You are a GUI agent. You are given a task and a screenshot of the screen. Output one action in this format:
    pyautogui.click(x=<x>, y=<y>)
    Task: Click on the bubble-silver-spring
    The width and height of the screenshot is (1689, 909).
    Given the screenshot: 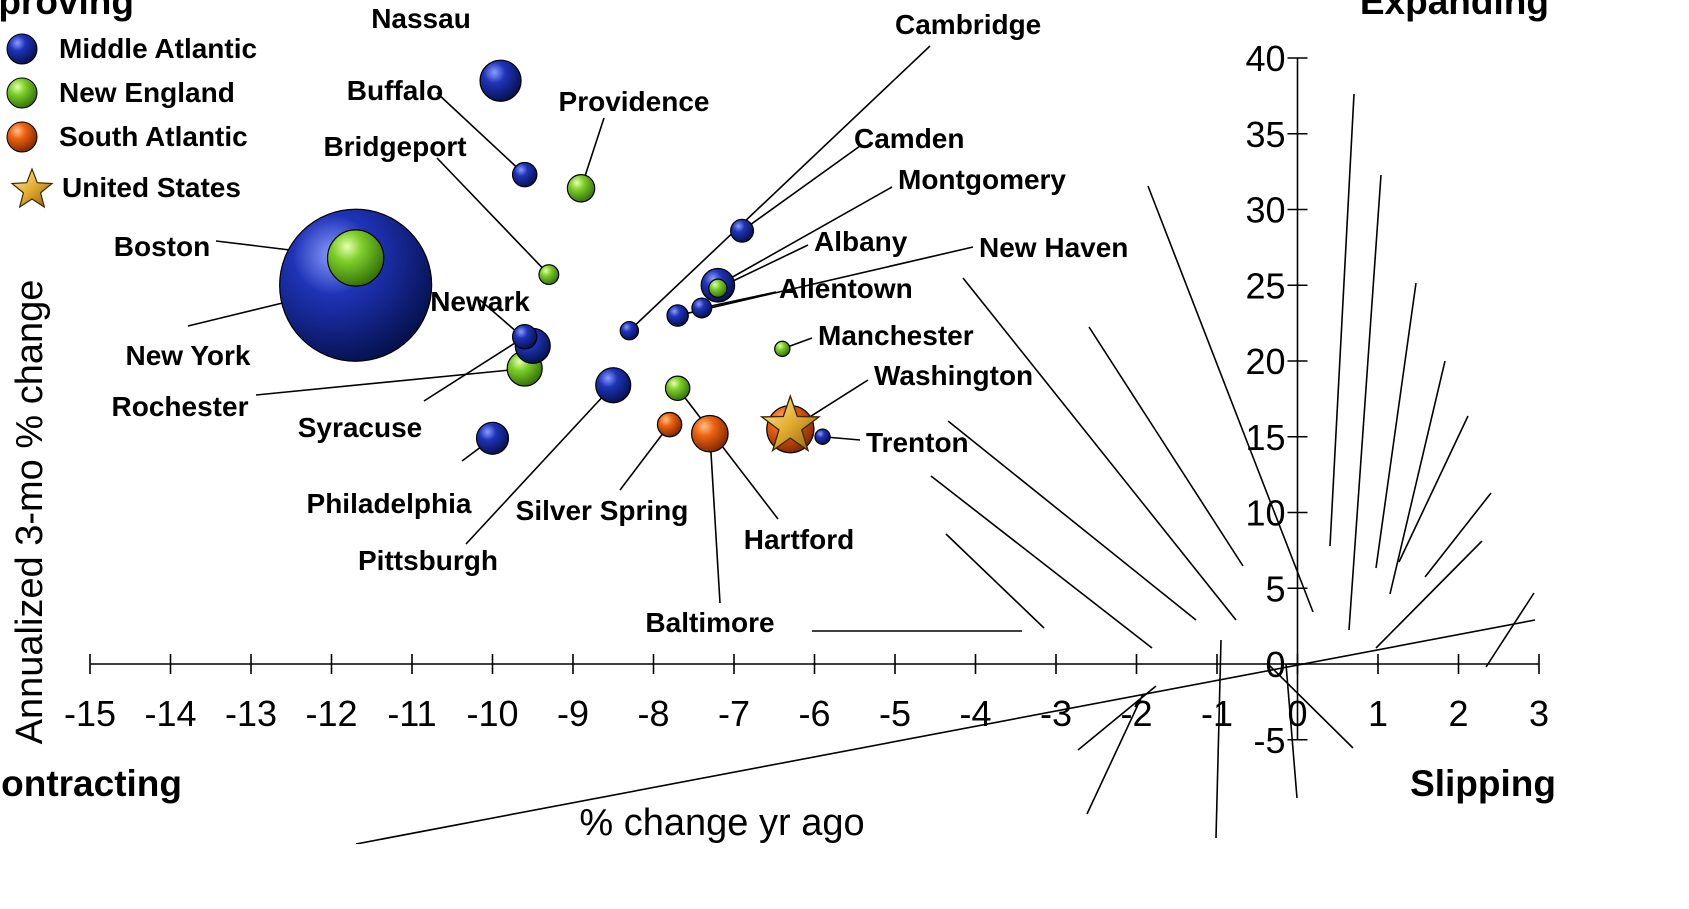 What is the action you would take?
    pyautogui.click(x=669, y=424)
    